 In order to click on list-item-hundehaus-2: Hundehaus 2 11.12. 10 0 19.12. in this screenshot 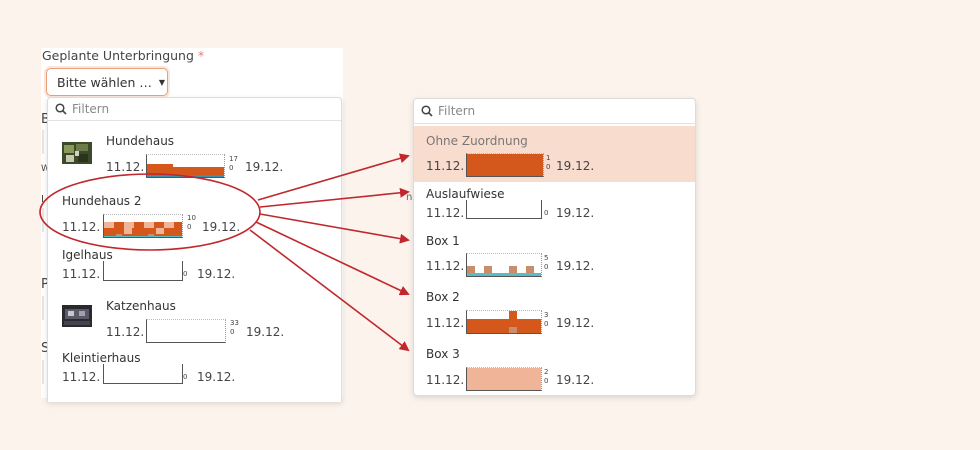, I will do `click(194, 217)`.